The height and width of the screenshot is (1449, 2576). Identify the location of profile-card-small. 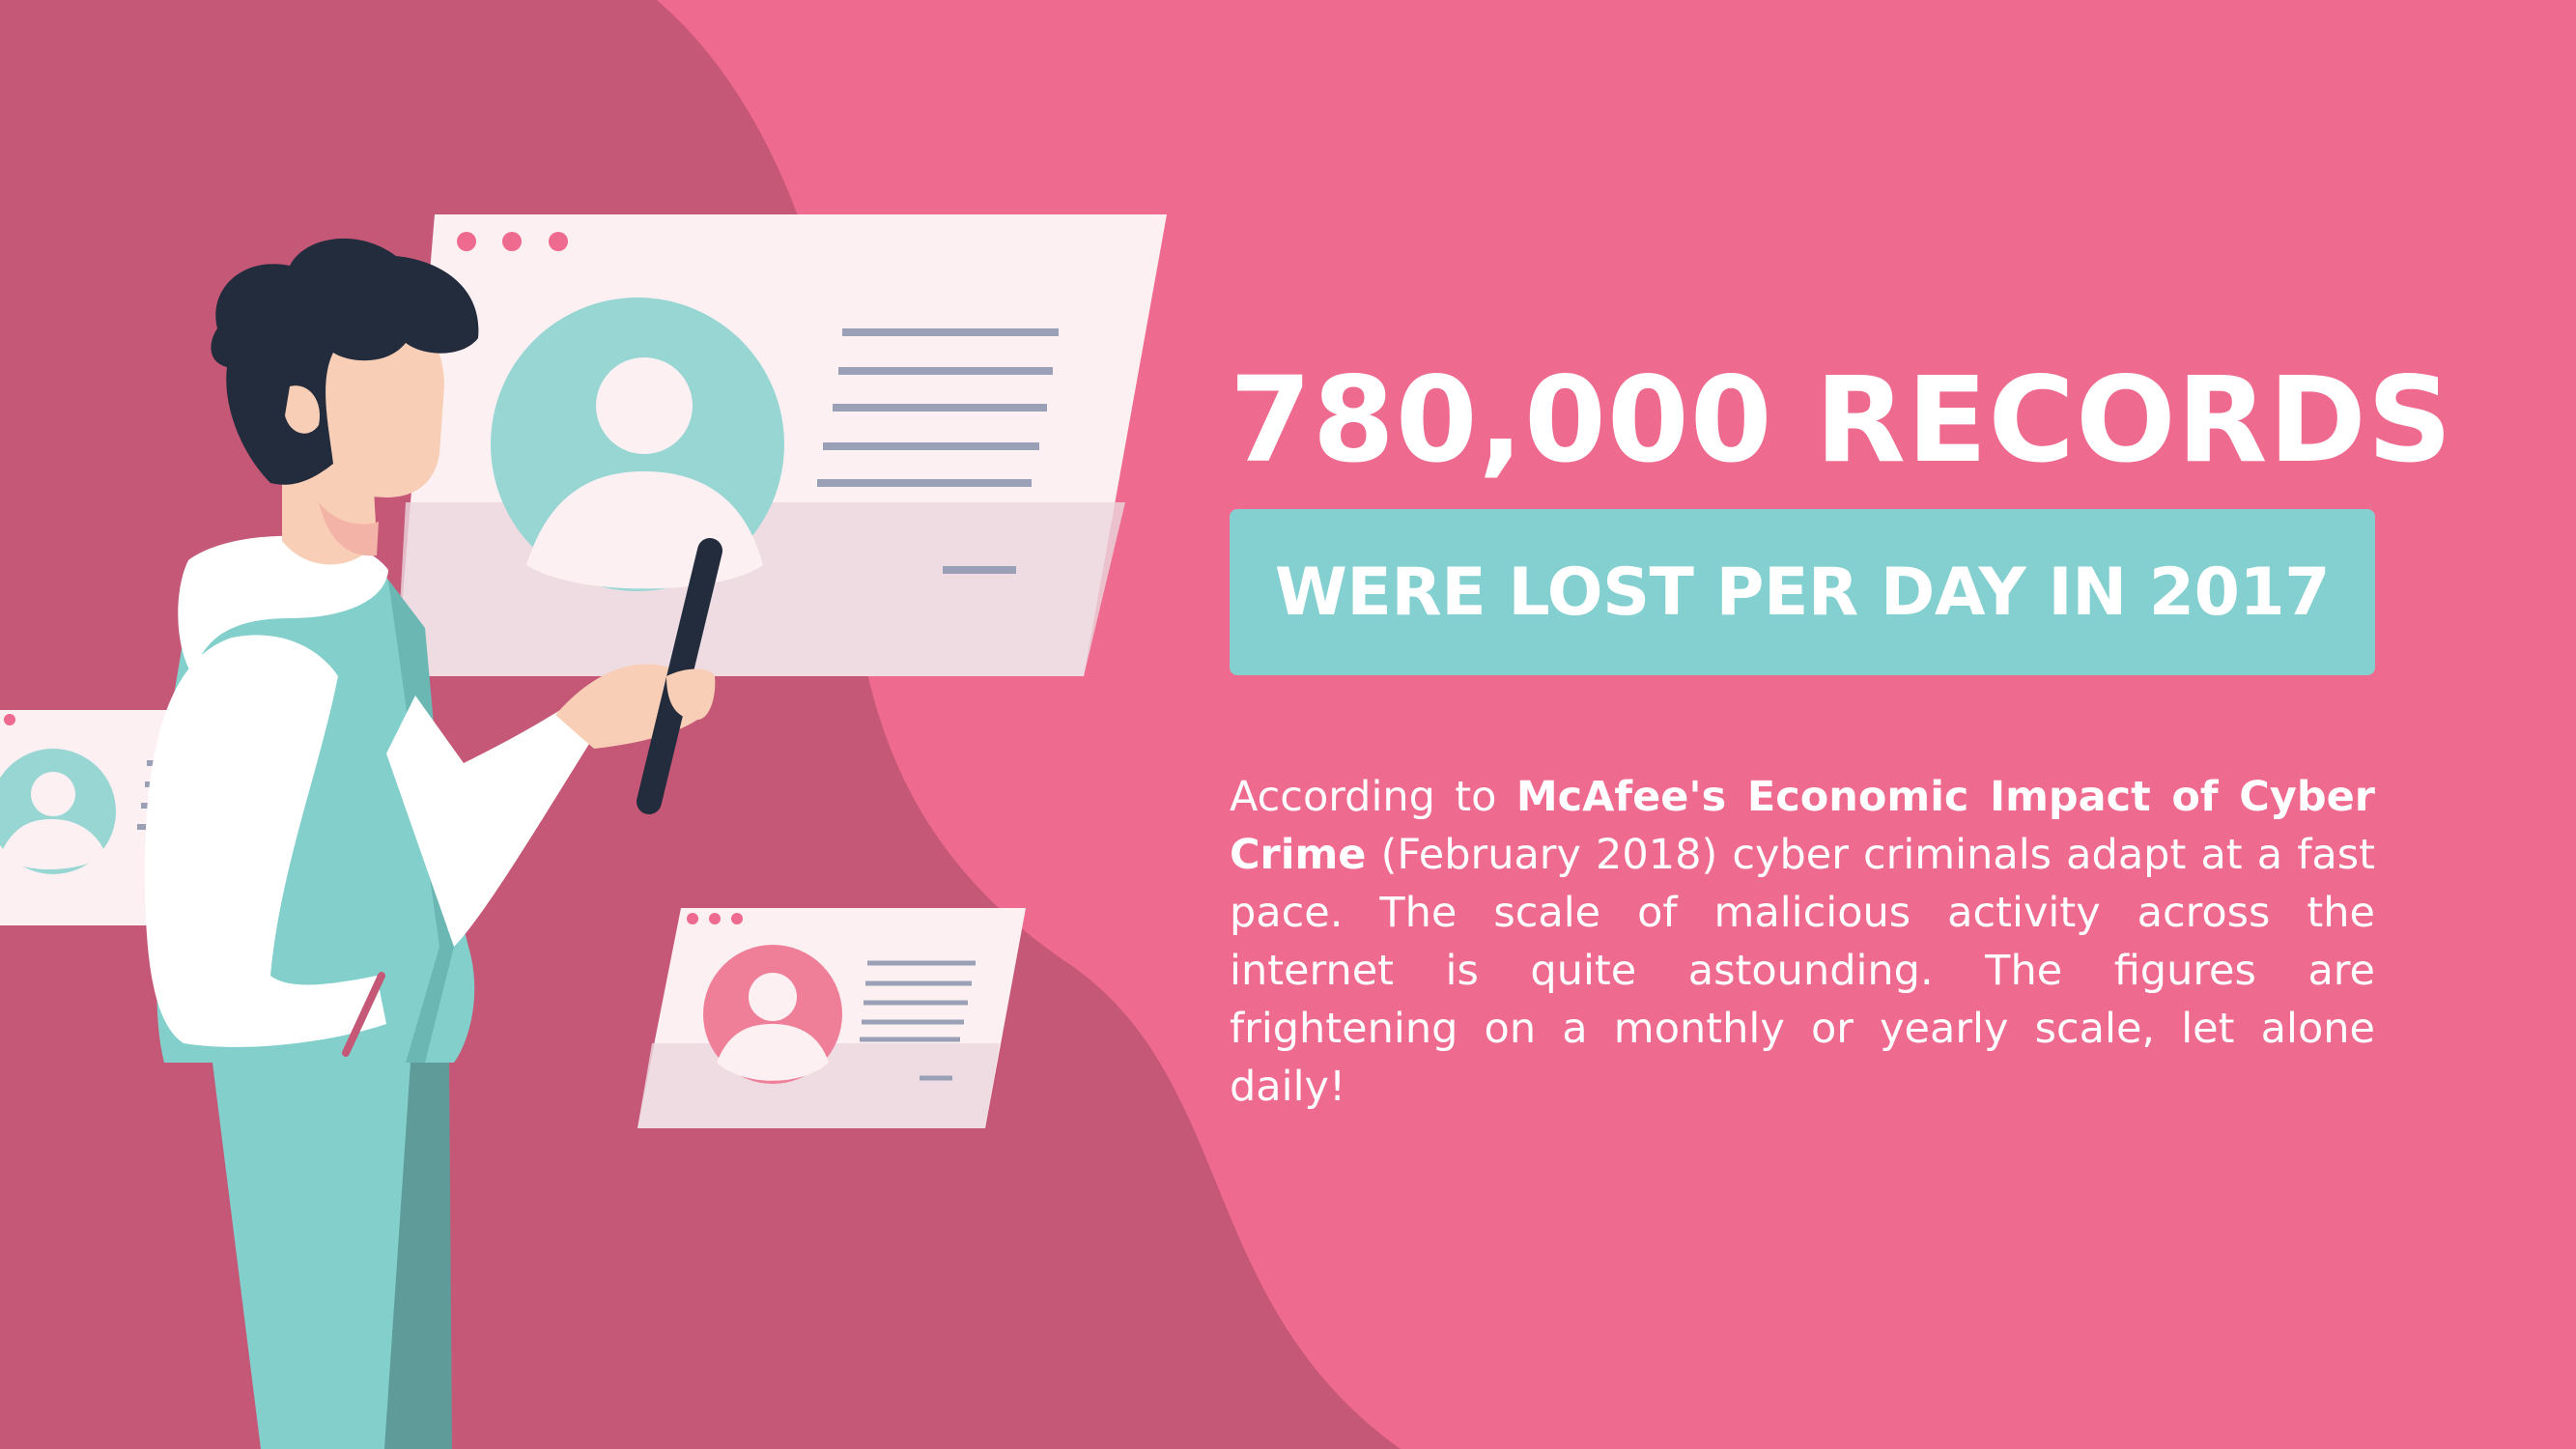
(831, 1018).